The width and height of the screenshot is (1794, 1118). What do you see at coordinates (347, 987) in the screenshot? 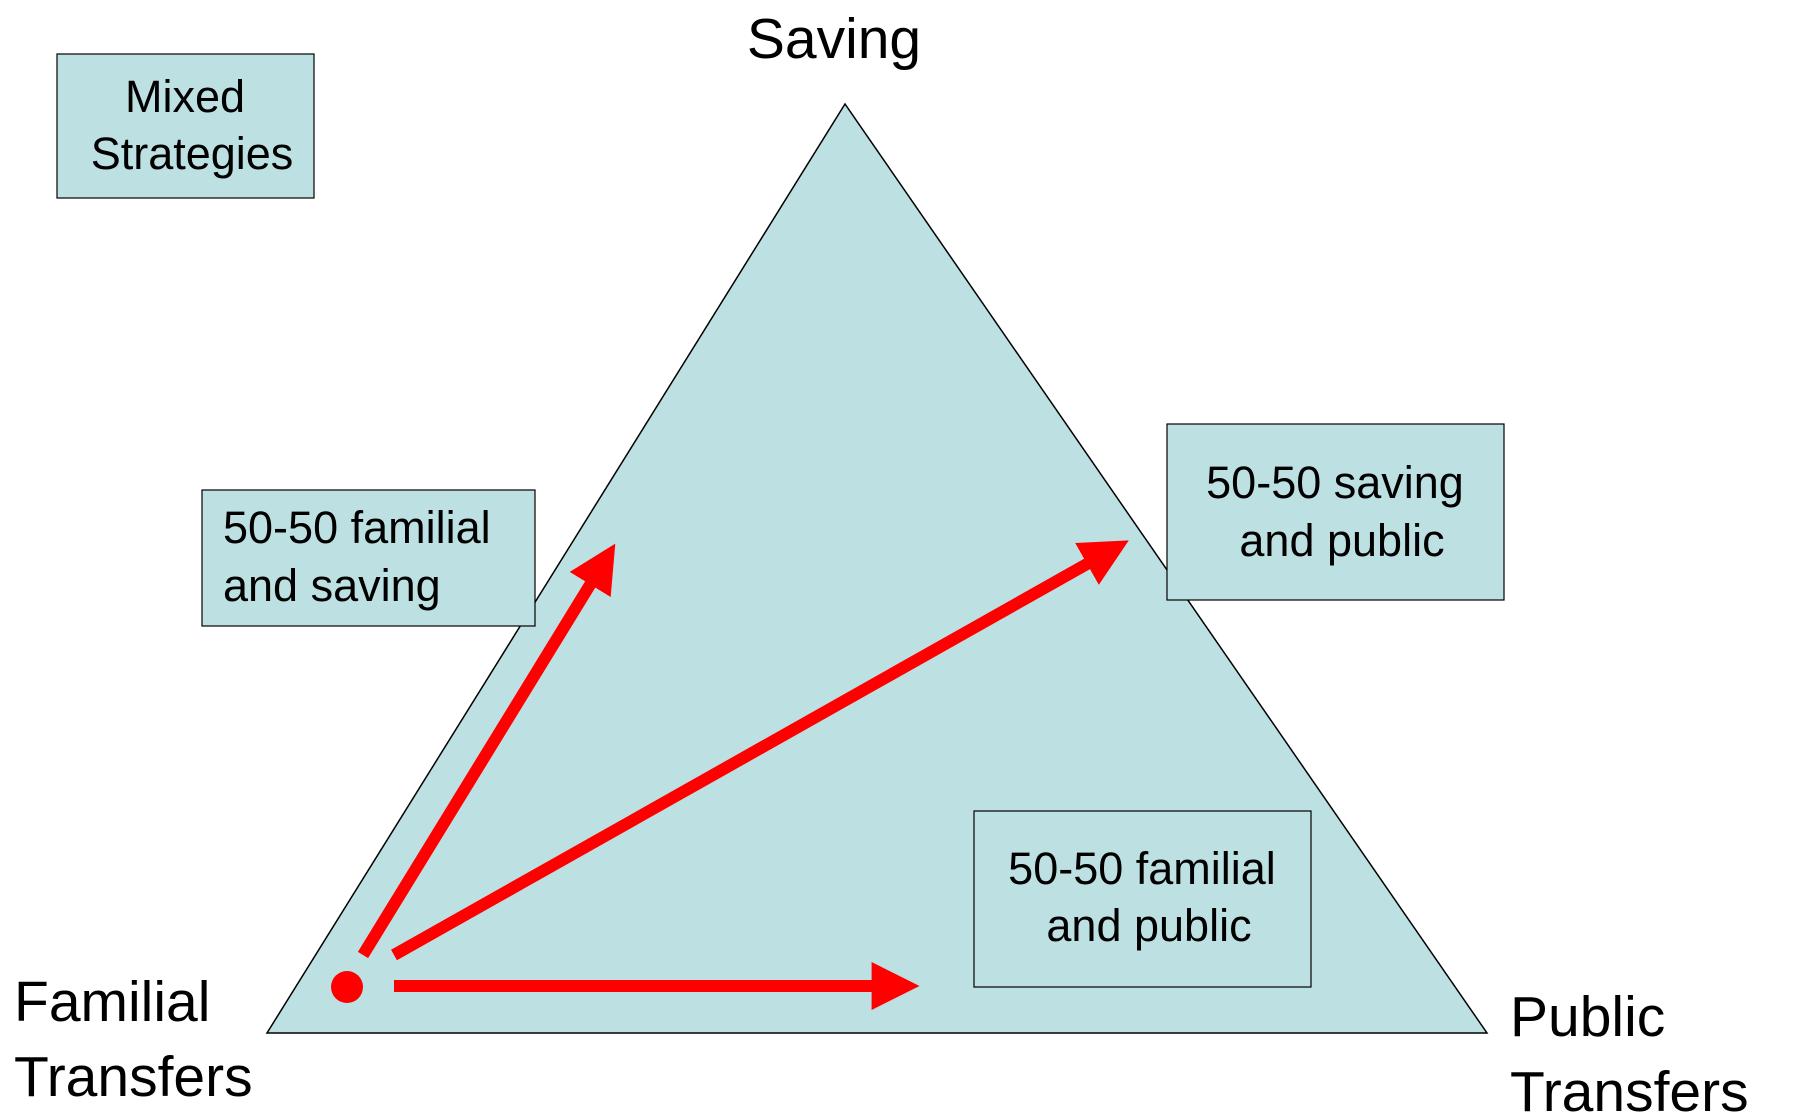
I see `start-dot` at bounding box center [347, 987].